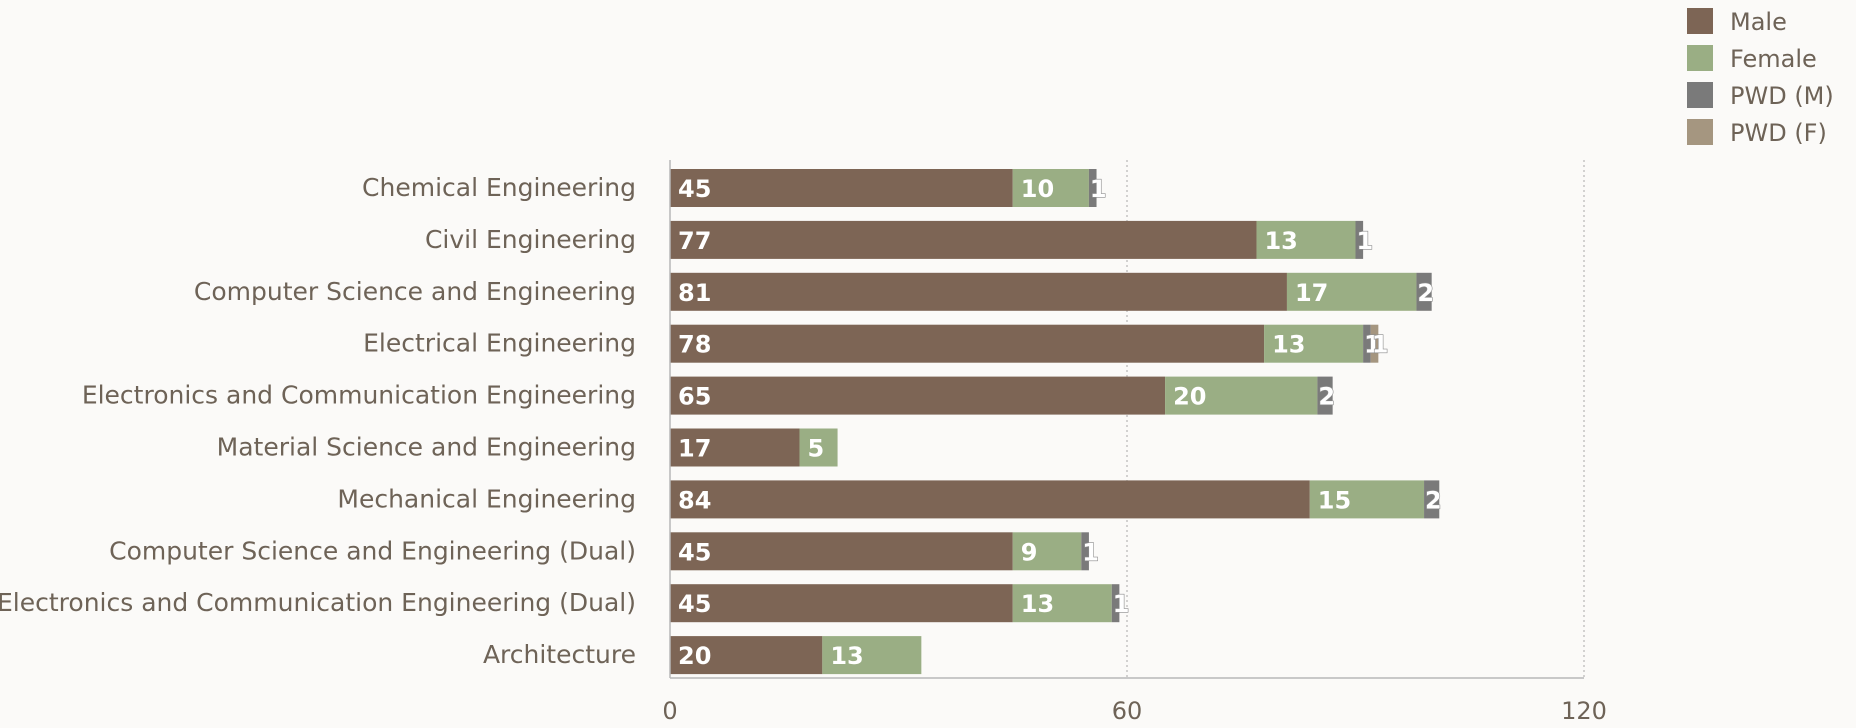  What do you see at coordinates (372, 550) in the screenshot?
I see `category-label: Computer Science and Engineering (Dual)` at bounding box center [372, 550].